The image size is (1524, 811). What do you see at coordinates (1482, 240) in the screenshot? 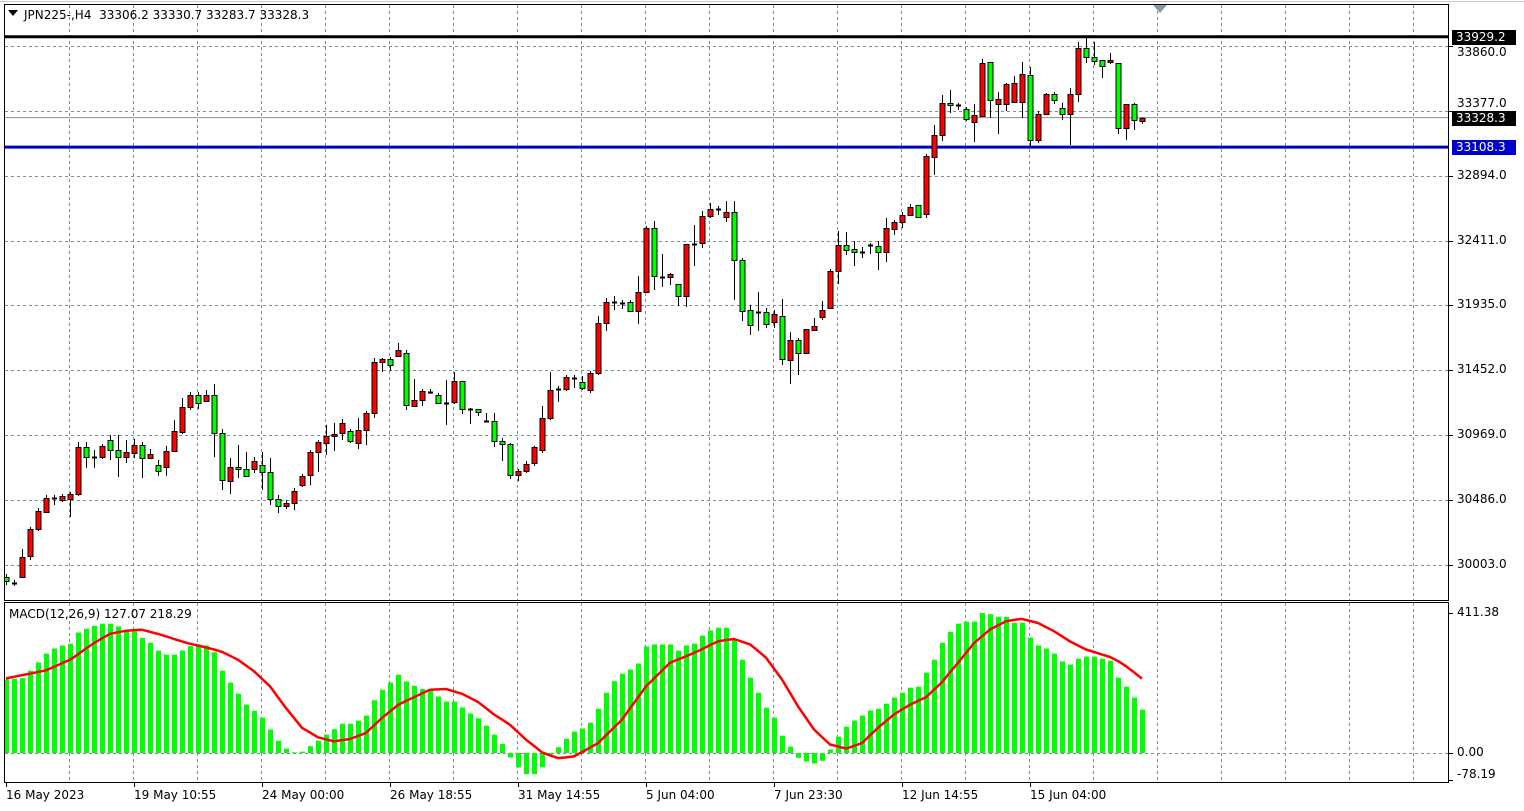
I see `price-tick-label: 32411.0` at bounding box center [1482, 240].